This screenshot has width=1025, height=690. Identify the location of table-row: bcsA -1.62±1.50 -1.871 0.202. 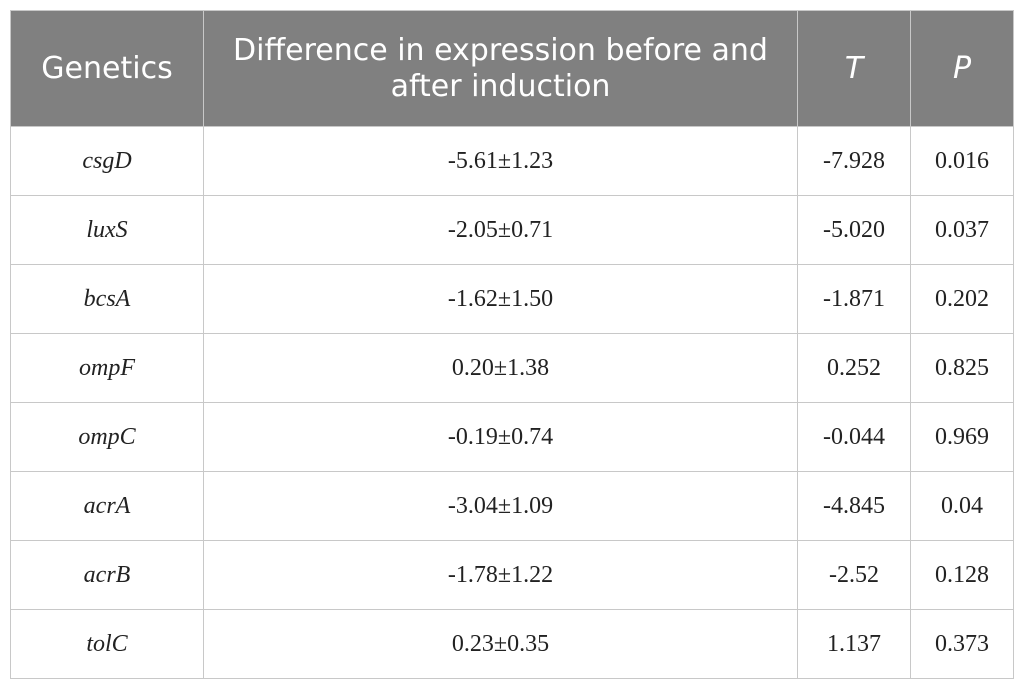
(512, 299).